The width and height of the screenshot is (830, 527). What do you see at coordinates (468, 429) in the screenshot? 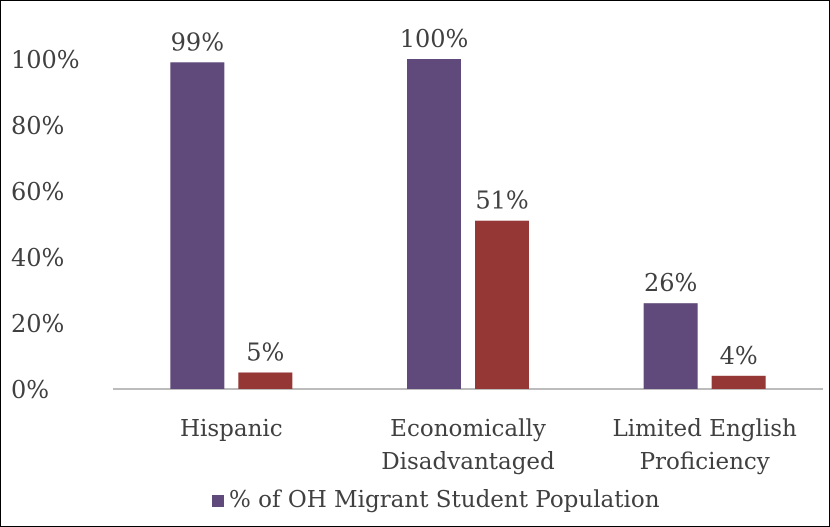
I see `x-category-label: Economically` at bounding box center [468, 429].